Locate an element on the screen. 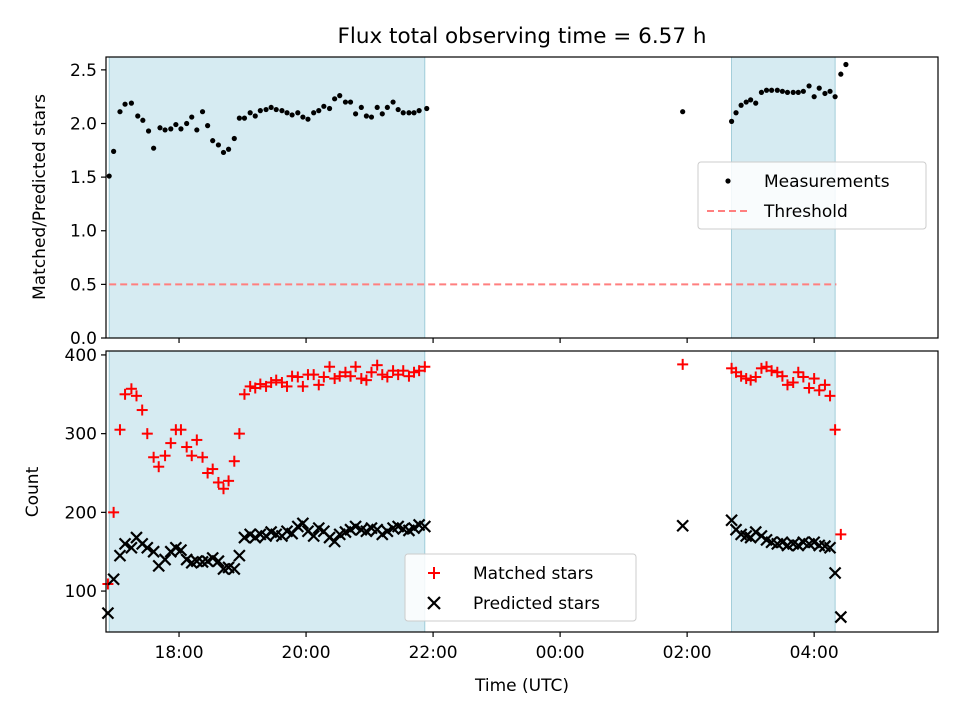 This screenshot has height=720, width=960. count-x-ticks: 18:00 20:00 22:00 00:00 02:00 04:00 is located at coordinates (497, 647).